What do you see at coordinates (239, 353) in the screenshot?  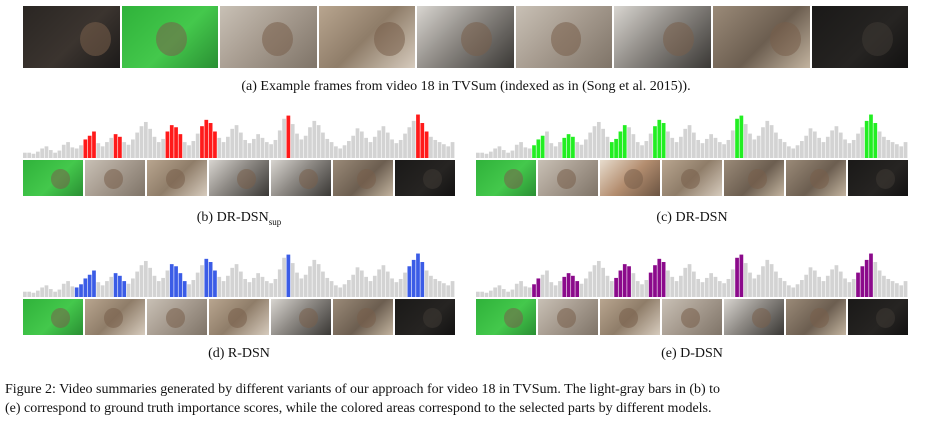 I see `caption-d: (d) R-DSN` at bounding box center [239, 353].